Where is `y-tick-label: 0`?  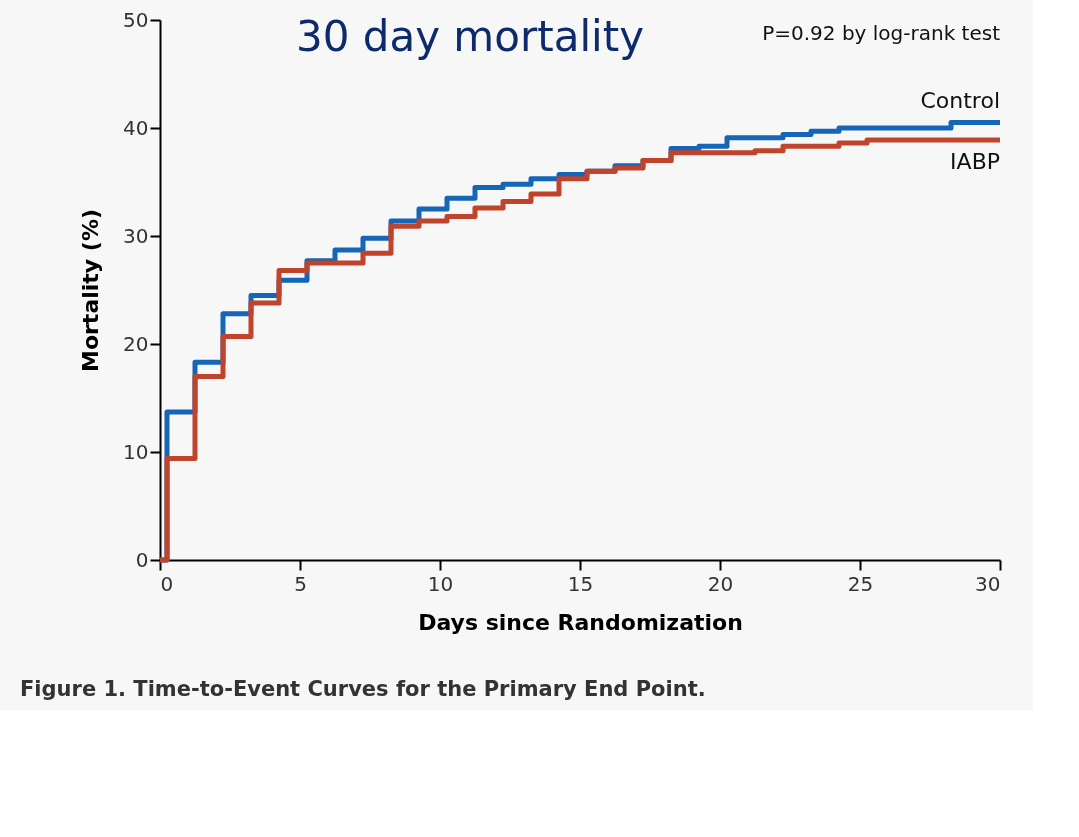 y-tick-label: 0 is located at coordinates (142, 559).